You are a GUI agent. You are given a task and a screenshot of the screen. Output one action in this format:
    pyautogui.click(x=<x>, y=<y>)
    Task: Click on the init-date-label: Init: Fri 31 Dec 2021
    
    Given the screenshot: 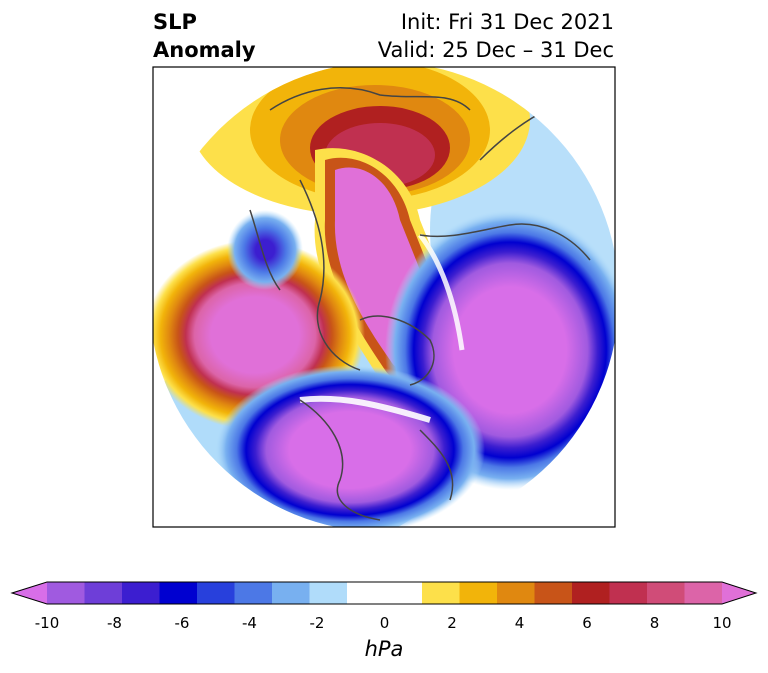 What is the action you would take?
    pyautogui.click(x=507, y=22)
    